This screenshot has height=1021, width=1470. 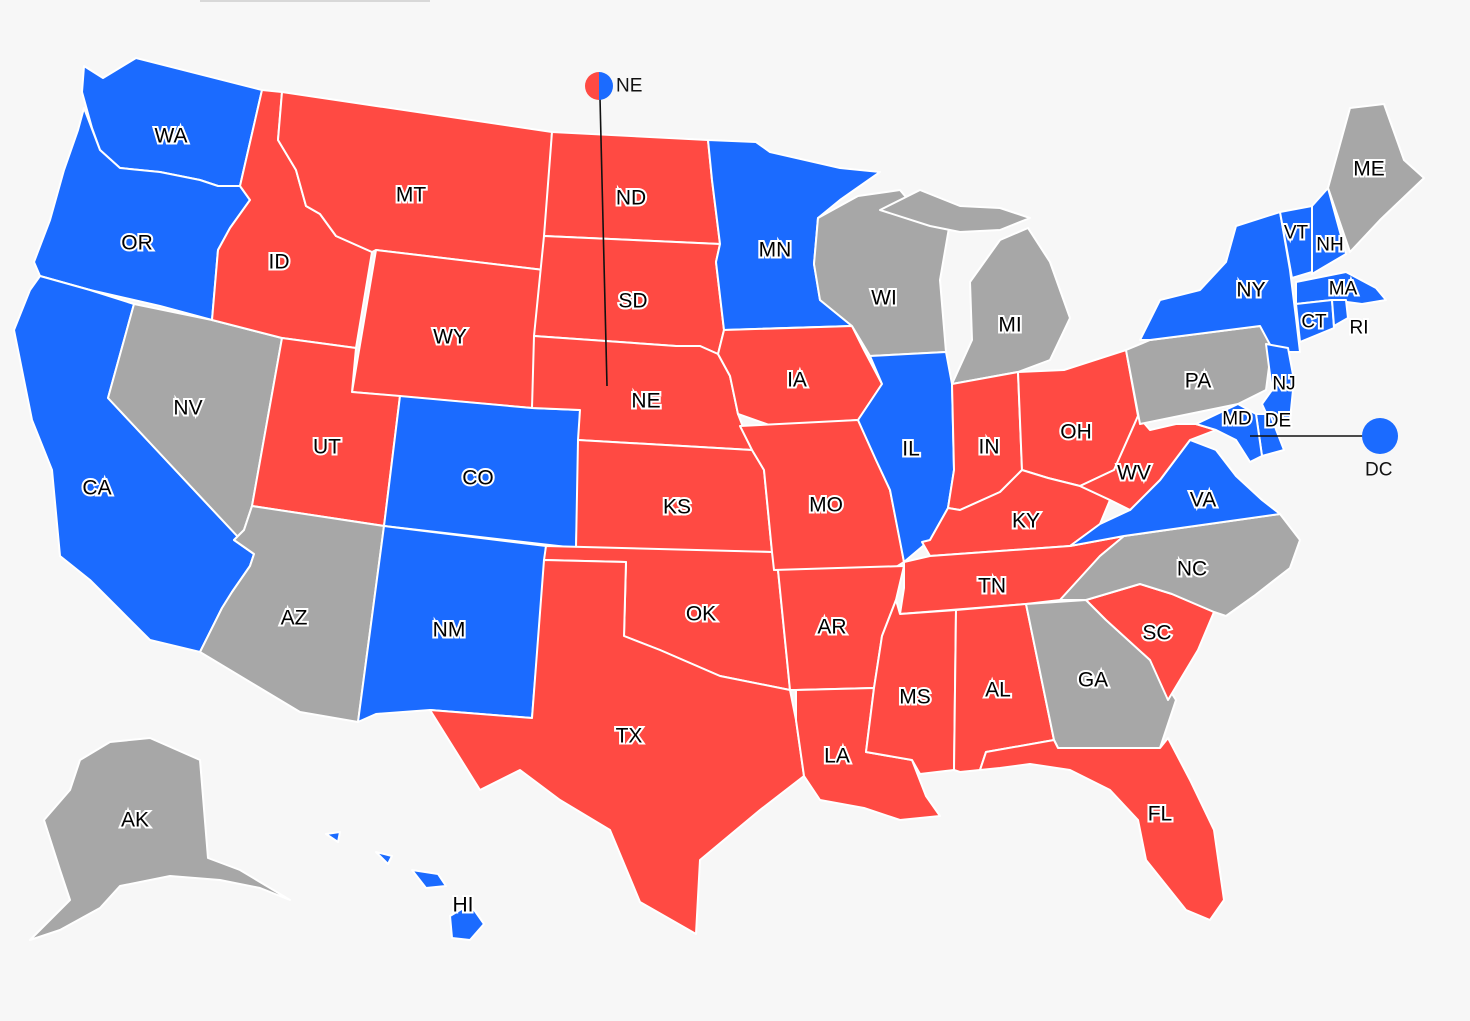 I want to click on label-nm: NM, so click(x=449, y=630).